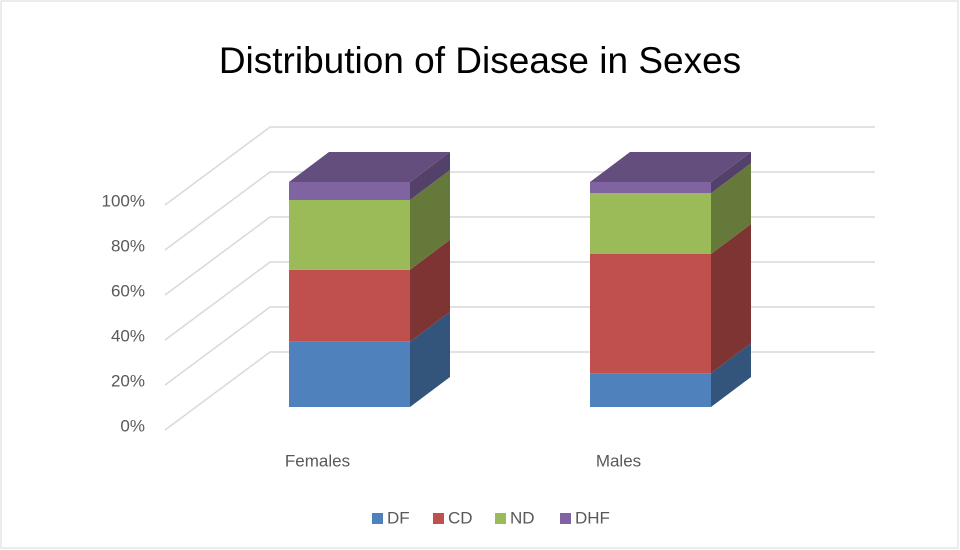  What do you see at coordinates (618, 460) in the screenshot?
I see `x-tick-label: Males` at bounding box center [618, 460].